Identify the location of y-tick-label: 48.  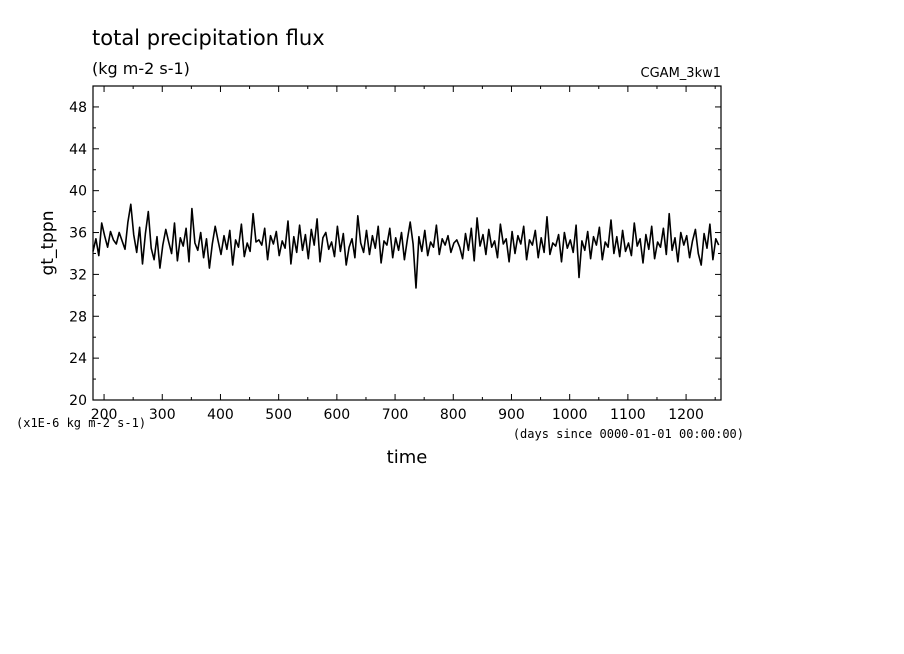
(78, 108).